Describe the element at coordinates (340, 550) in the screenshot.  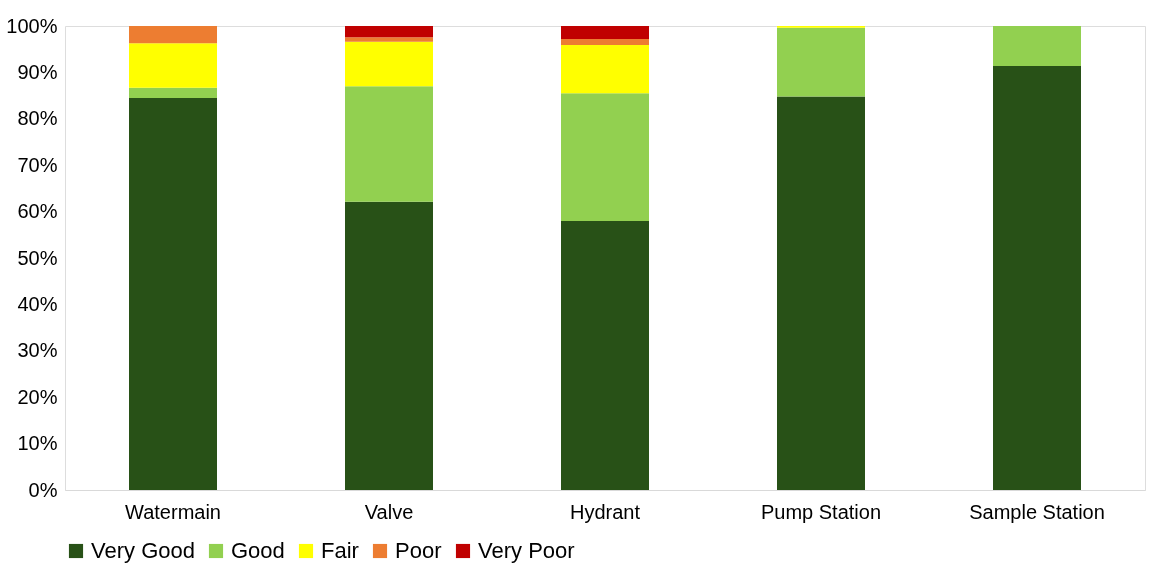
I see `legend-label: Fair` at that location.